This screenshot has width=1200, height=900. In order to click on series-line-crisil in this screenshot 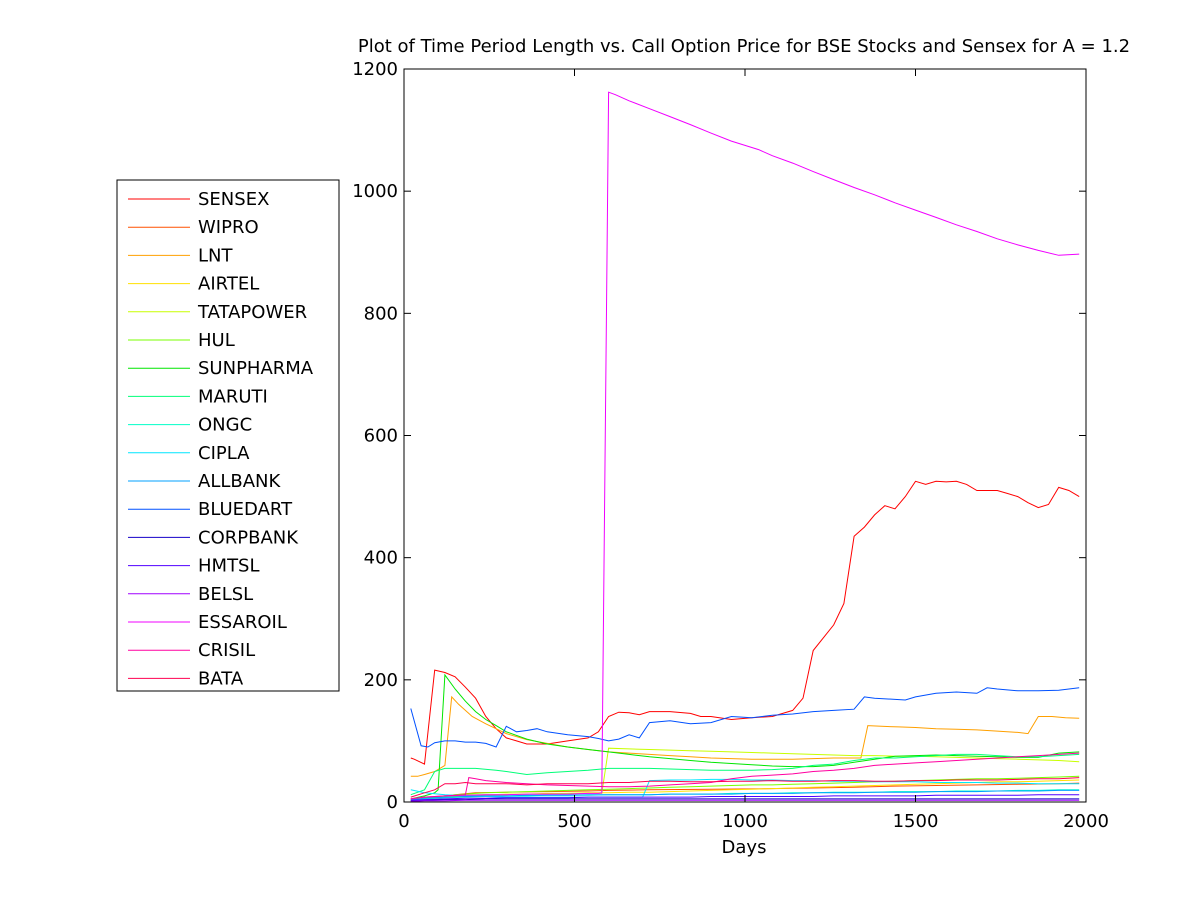, I will do `click(745, 776)`.